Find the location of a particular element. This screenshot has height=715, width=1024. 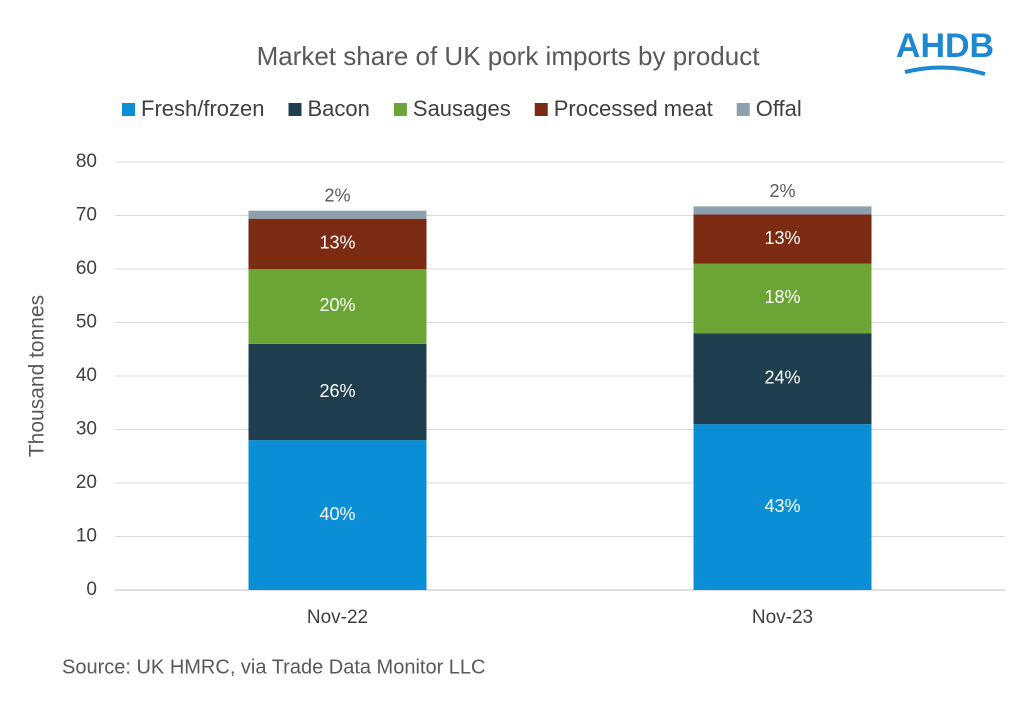

y-tick-label: 30 is located at coordinates (86, 429).